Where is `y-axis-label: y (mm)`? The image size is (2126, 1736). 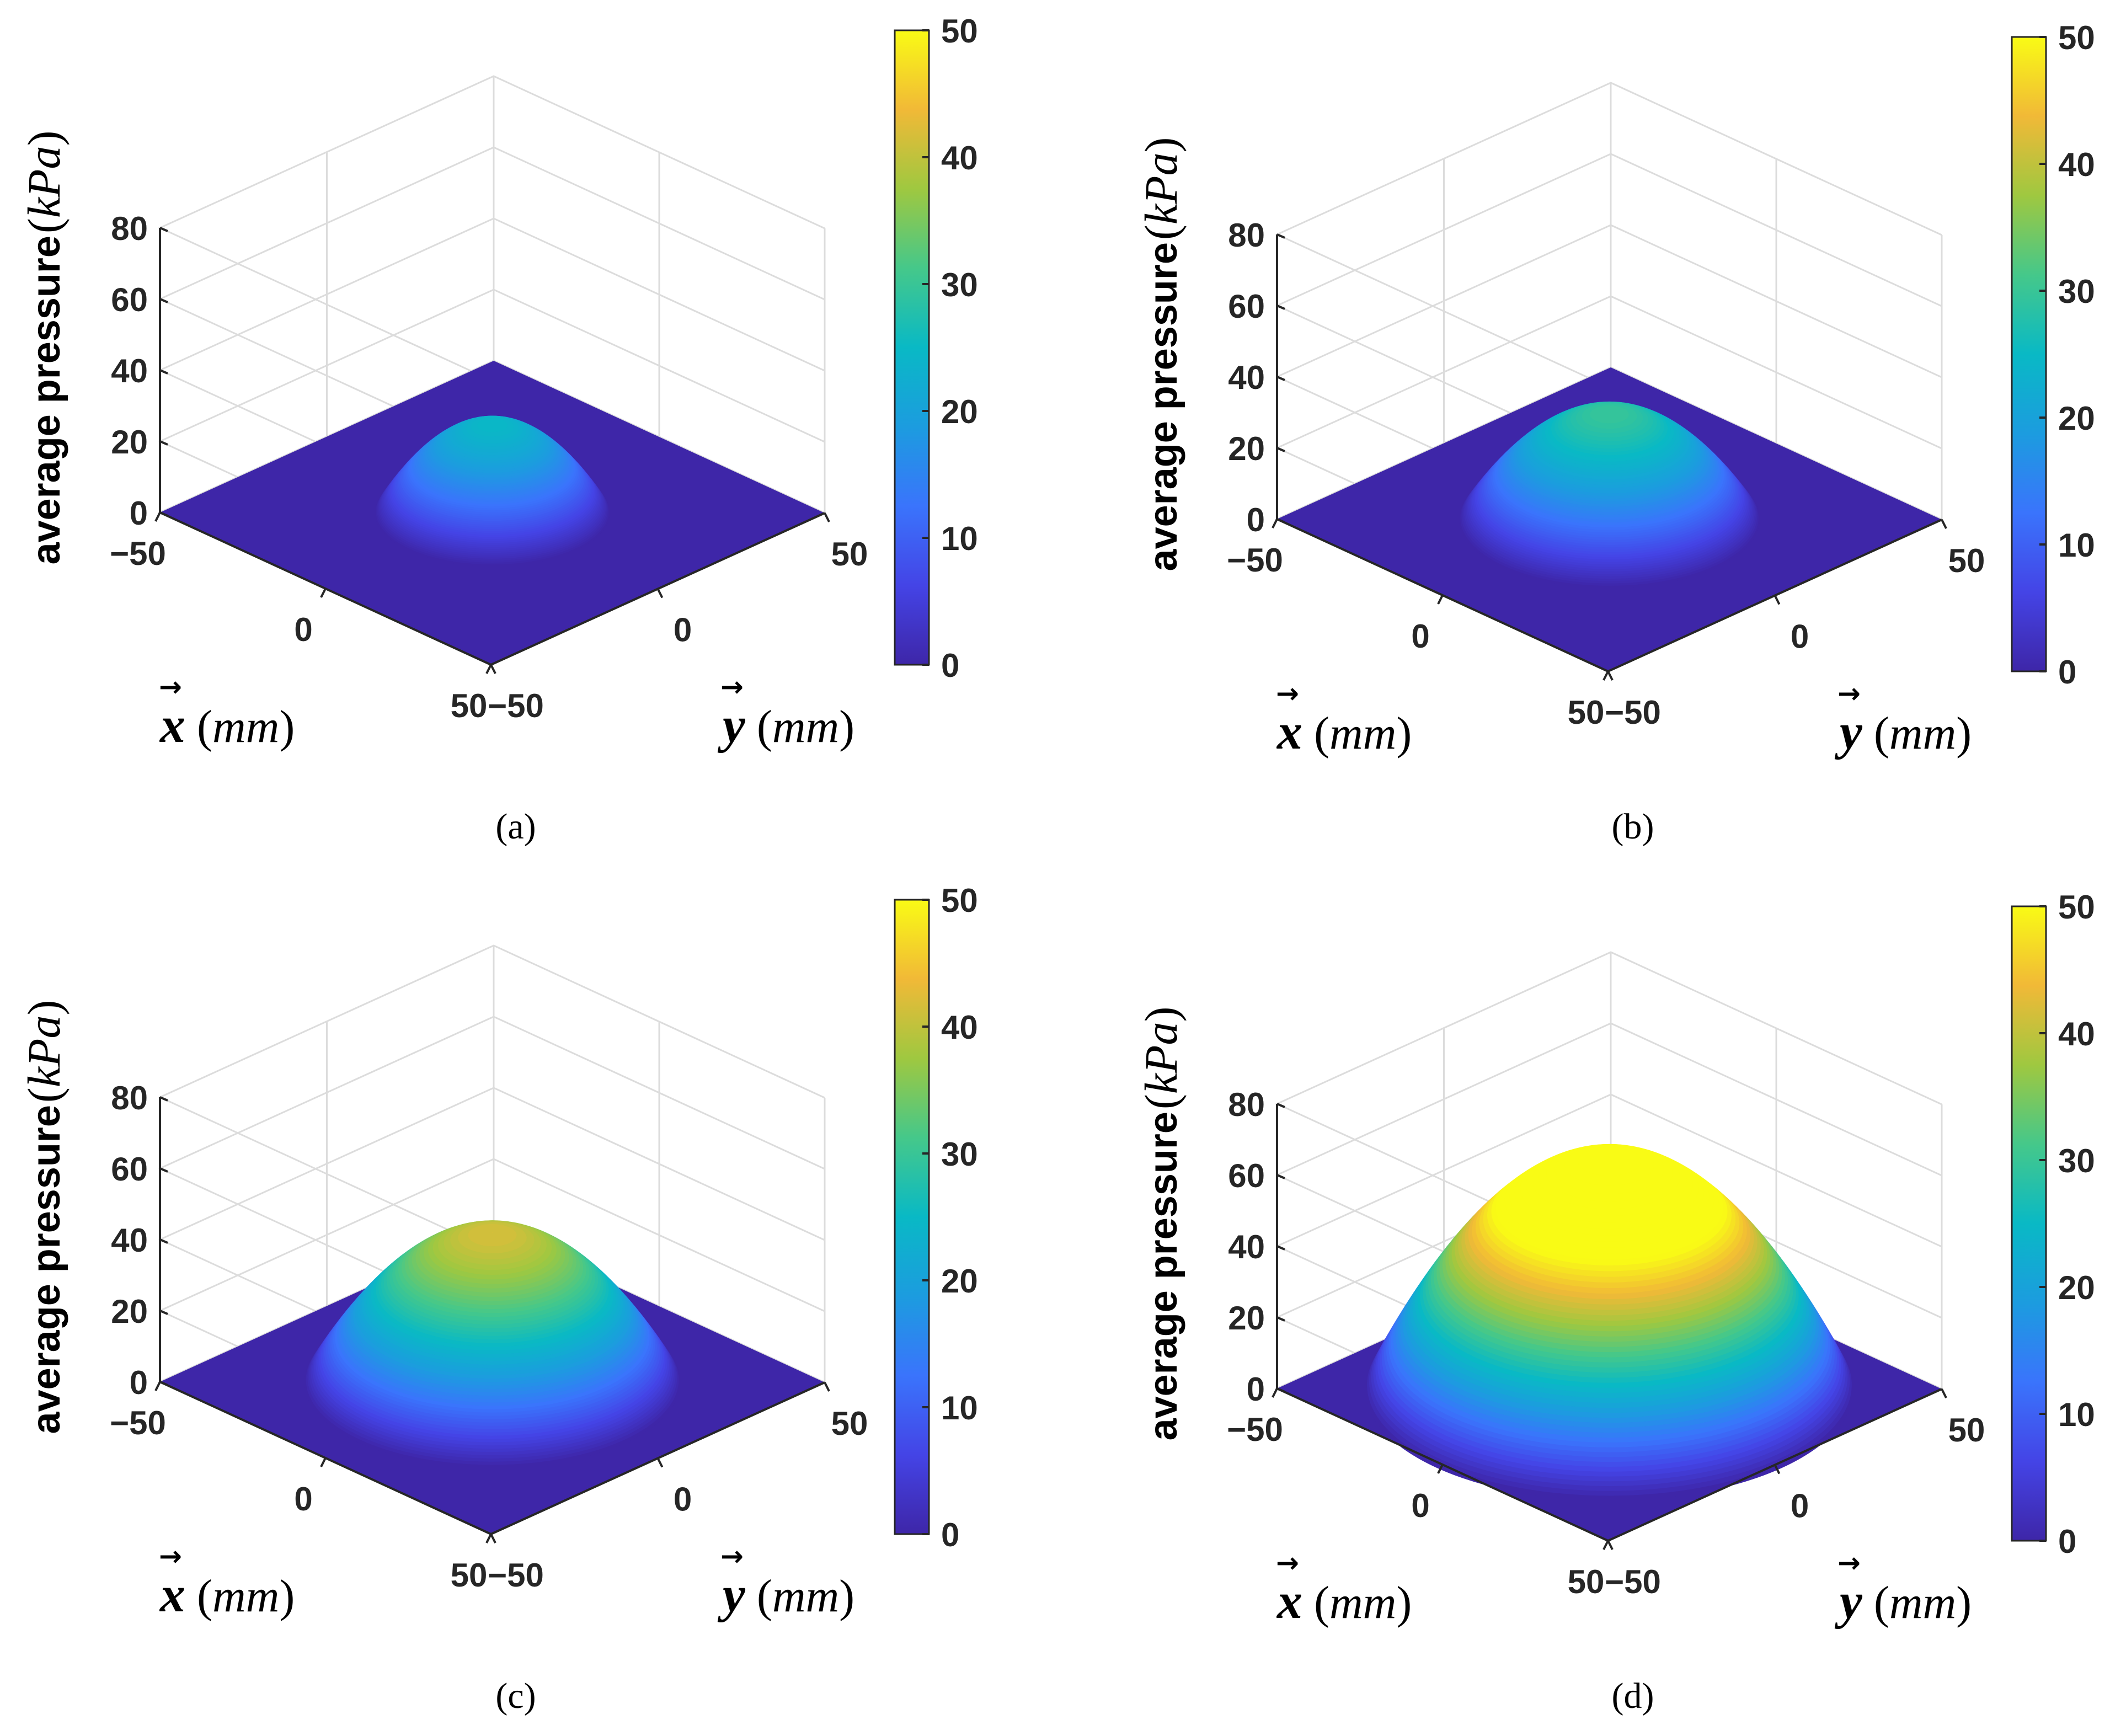
y-axis-label: y (mm) is located at coordinates (1903, 731).